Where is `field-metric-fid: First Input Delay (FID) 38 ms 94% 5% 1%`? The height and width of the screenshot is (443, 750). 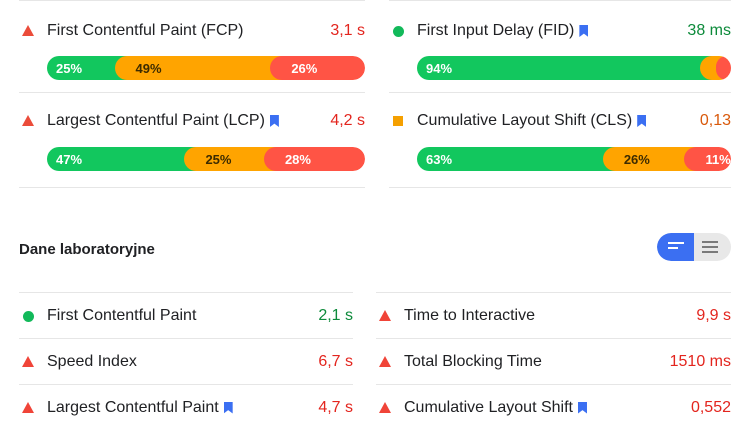
field-metric-fid: First Input Delay (FID) 38 ms 94% 5% 1% is located at coordinates (560, 46).